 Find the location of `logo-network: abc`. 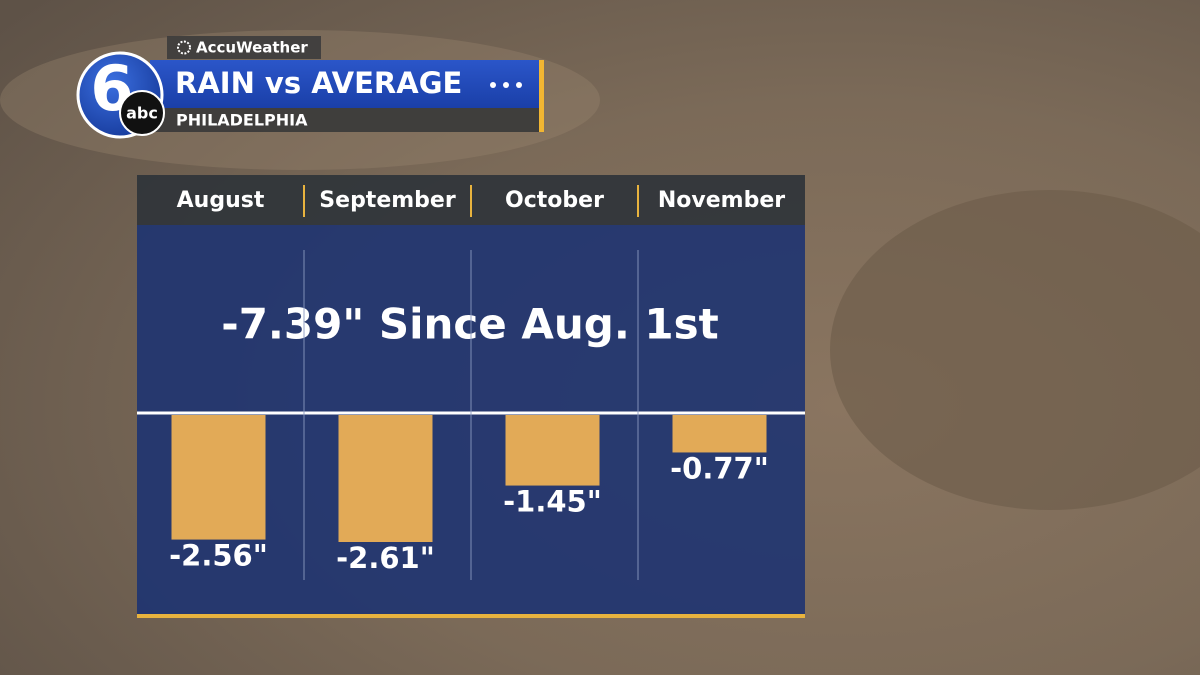

logo-network: abc is located at coordinates (142, 113).